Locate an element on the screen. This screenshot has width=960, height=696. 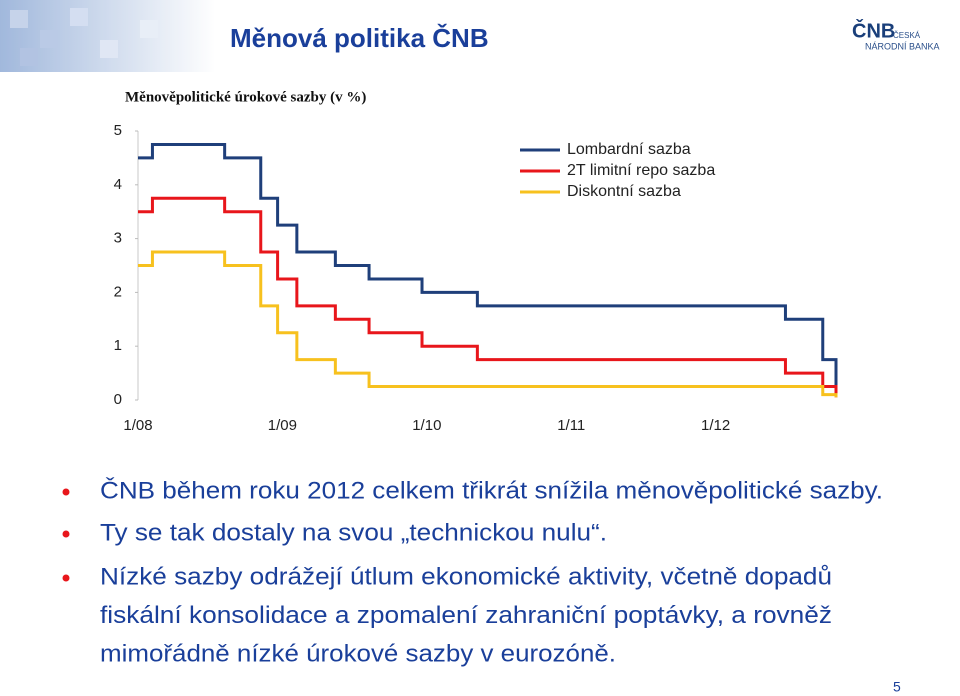
y-tick-label: 2 is located at coordinates (118, 291).